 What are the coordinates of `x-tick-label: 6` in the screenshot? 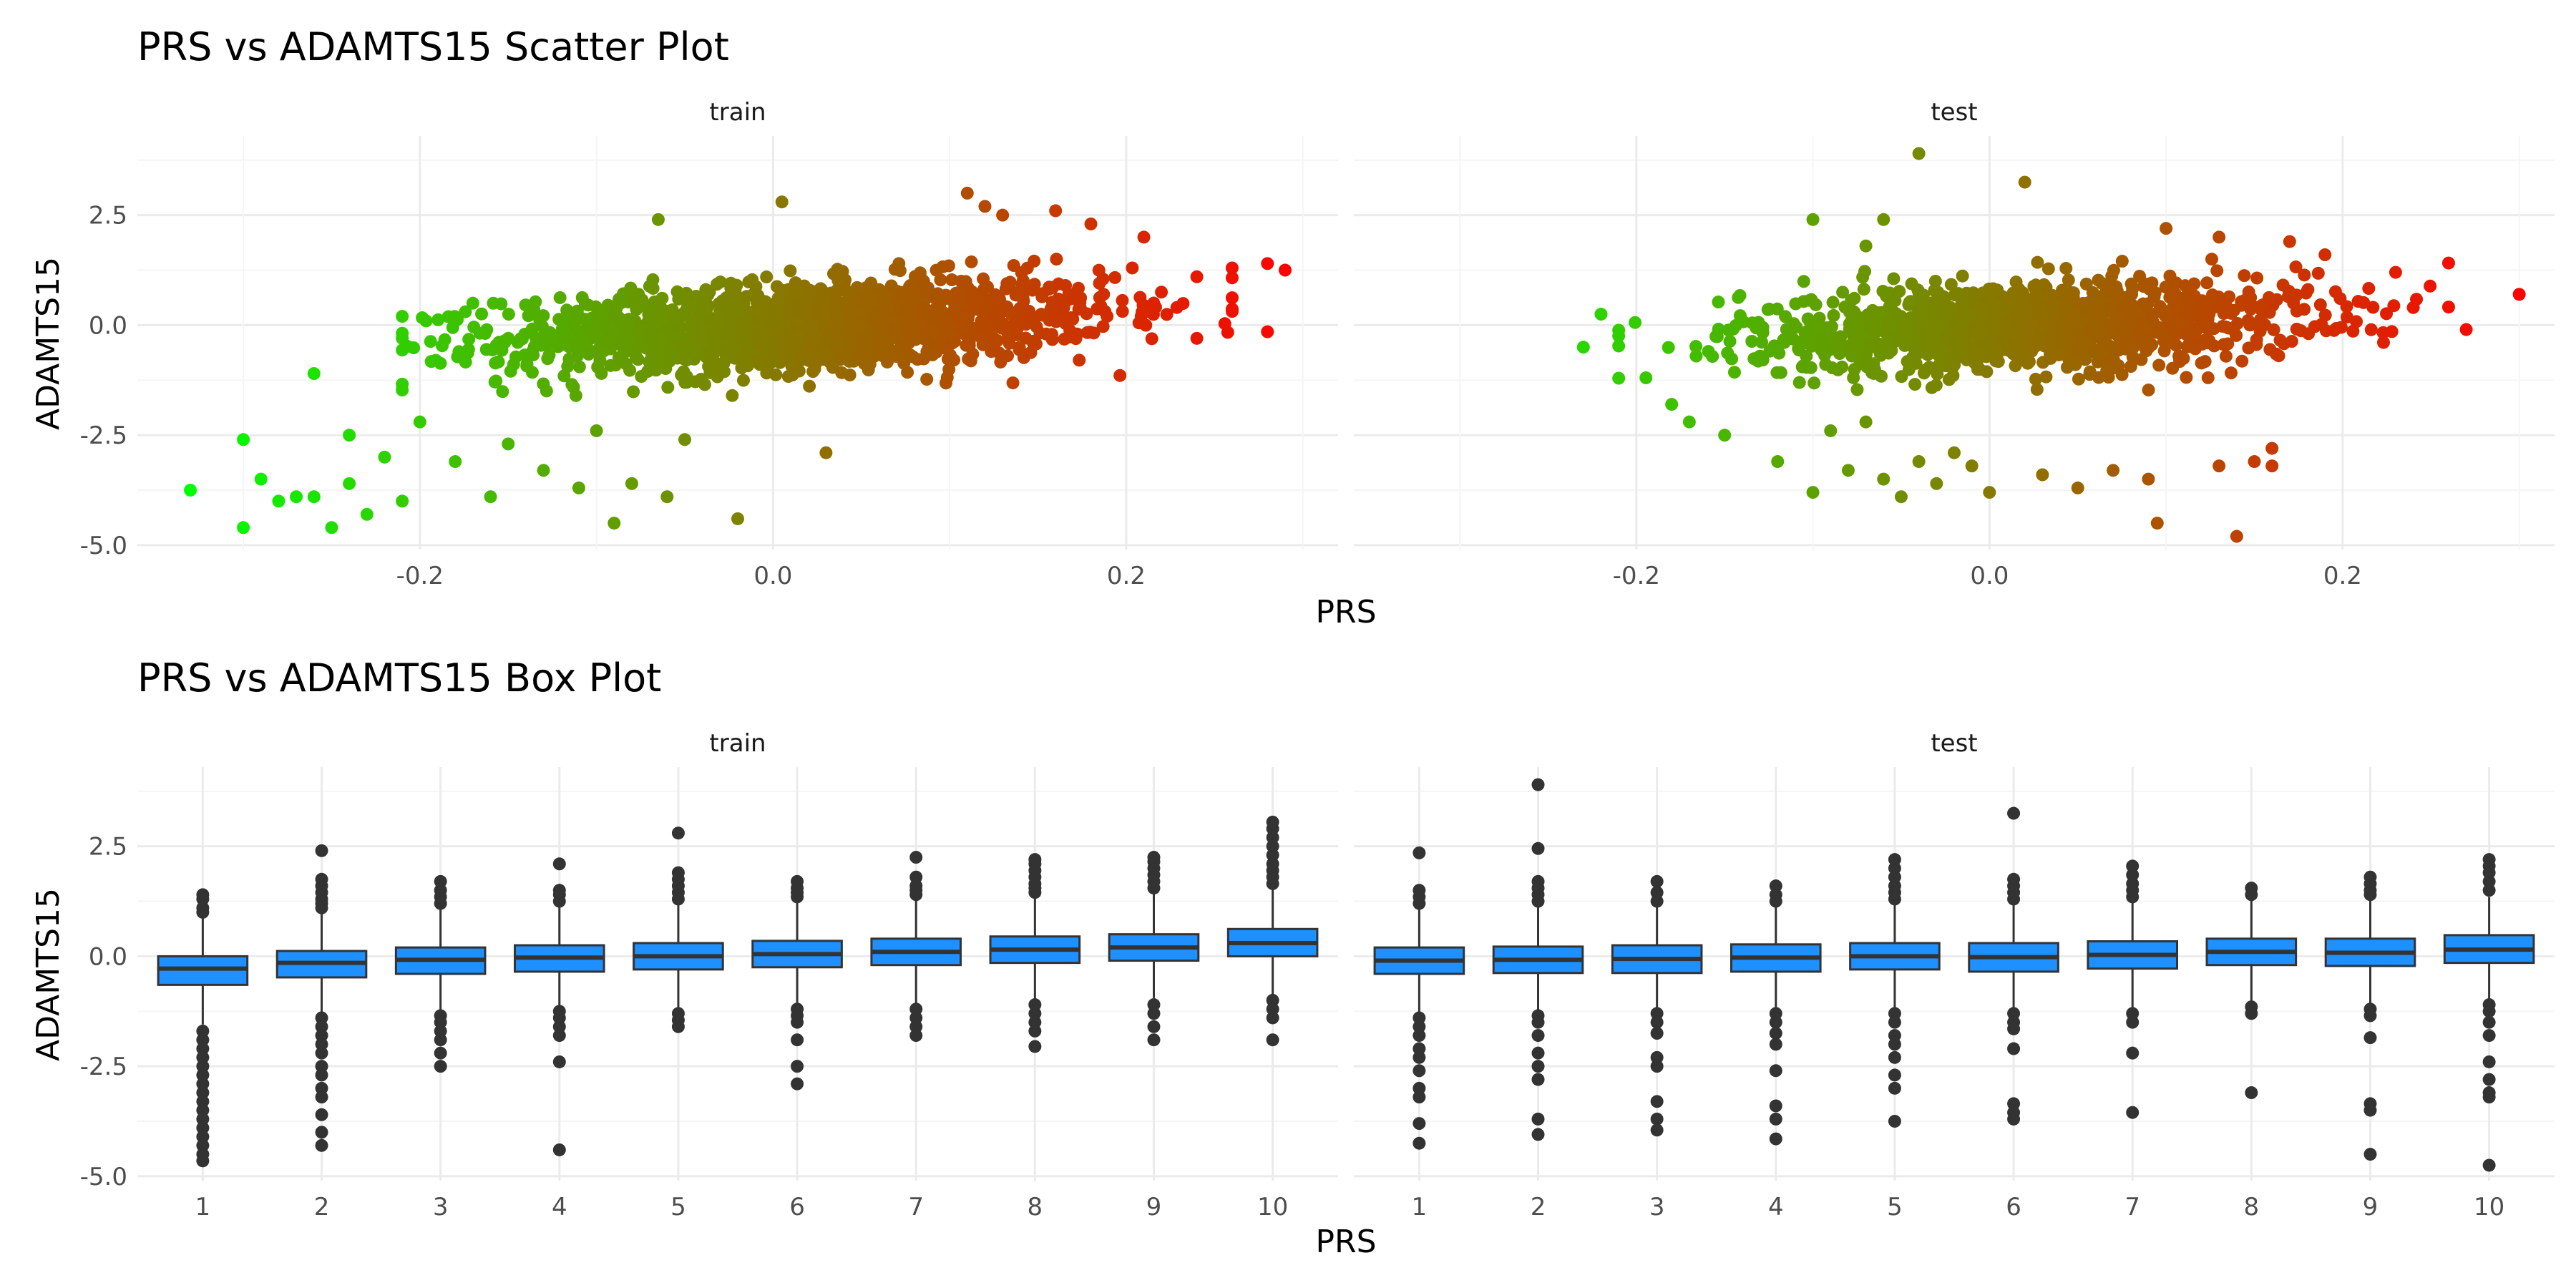 It's located at (2013, 1207).